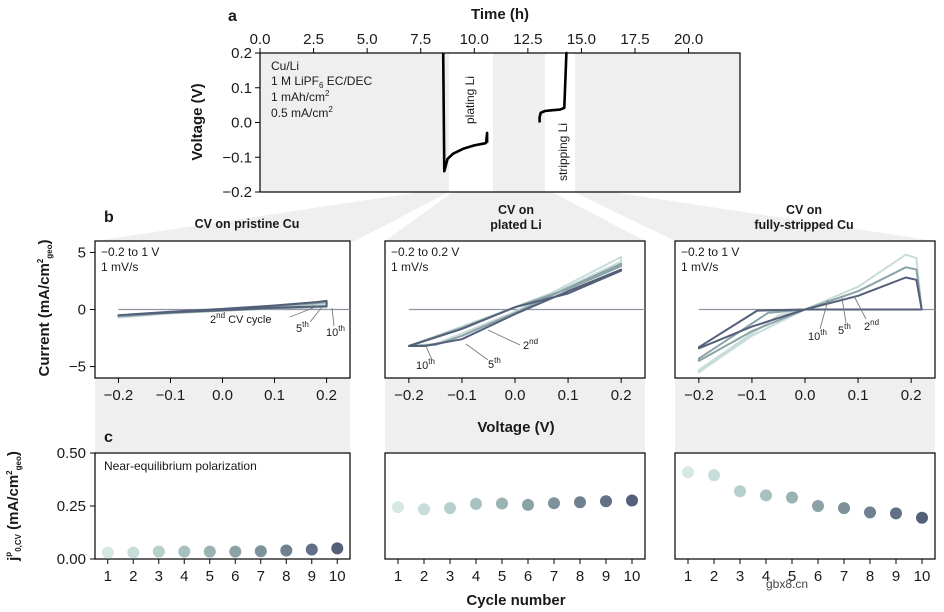 The image size is (944, 612). I want to click on b2-pointer-2nd, so click(504, 337).